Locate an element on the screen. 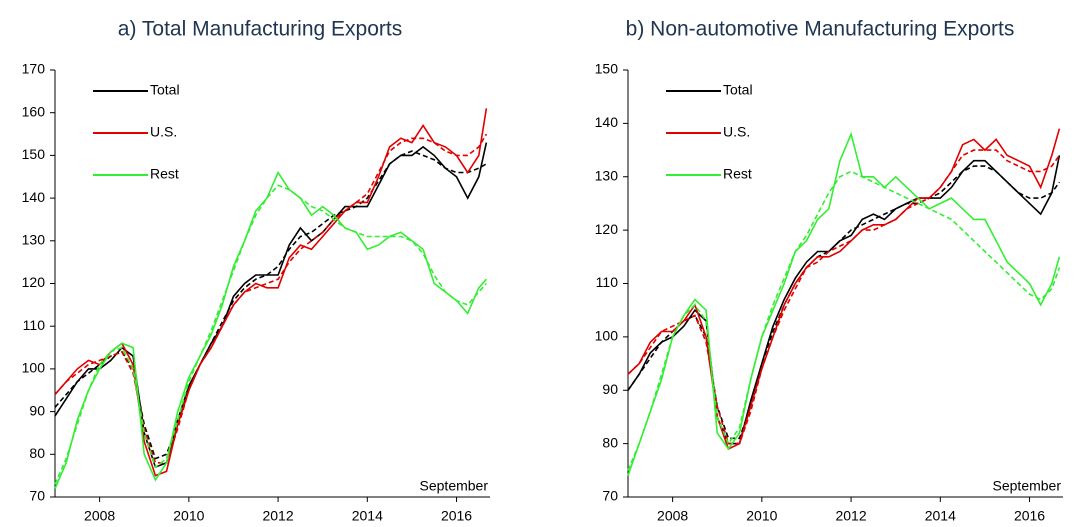  chart-title: b) Non-automotive Manufacturing Exports is located at coordinates (820, 29).